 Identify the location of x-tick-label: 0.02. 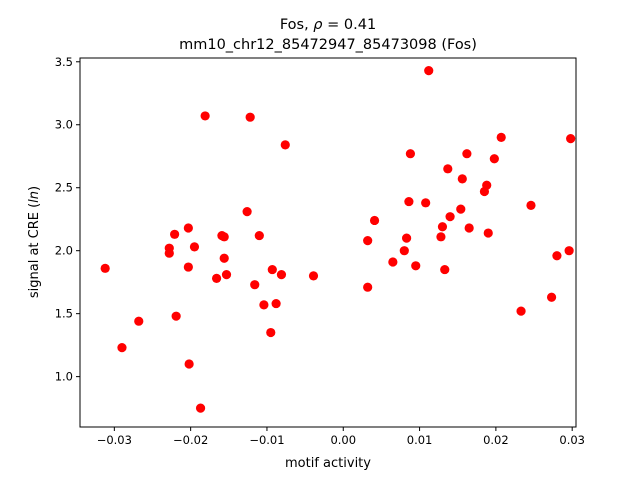
(496, 440).